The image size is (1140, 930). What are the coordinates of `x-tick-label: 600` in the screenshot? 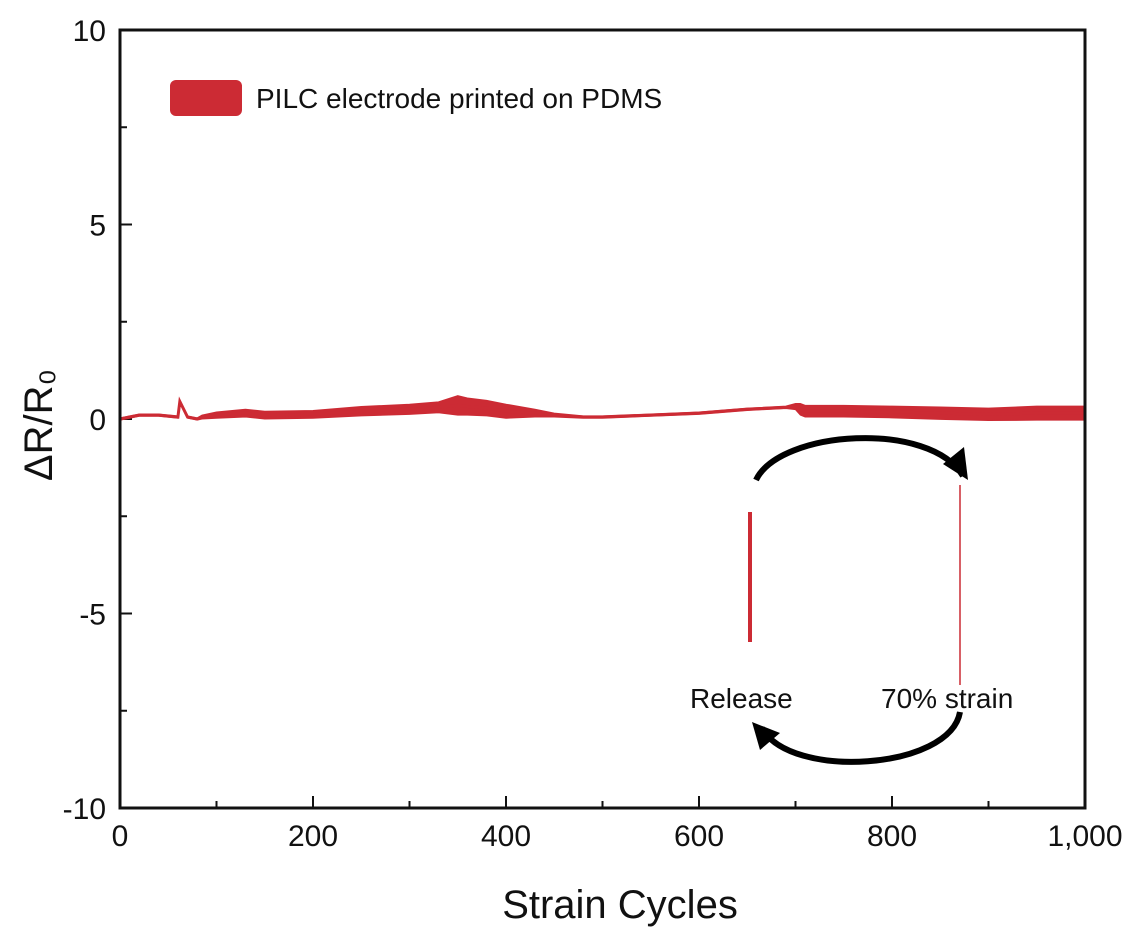 It's located at (699, 836).